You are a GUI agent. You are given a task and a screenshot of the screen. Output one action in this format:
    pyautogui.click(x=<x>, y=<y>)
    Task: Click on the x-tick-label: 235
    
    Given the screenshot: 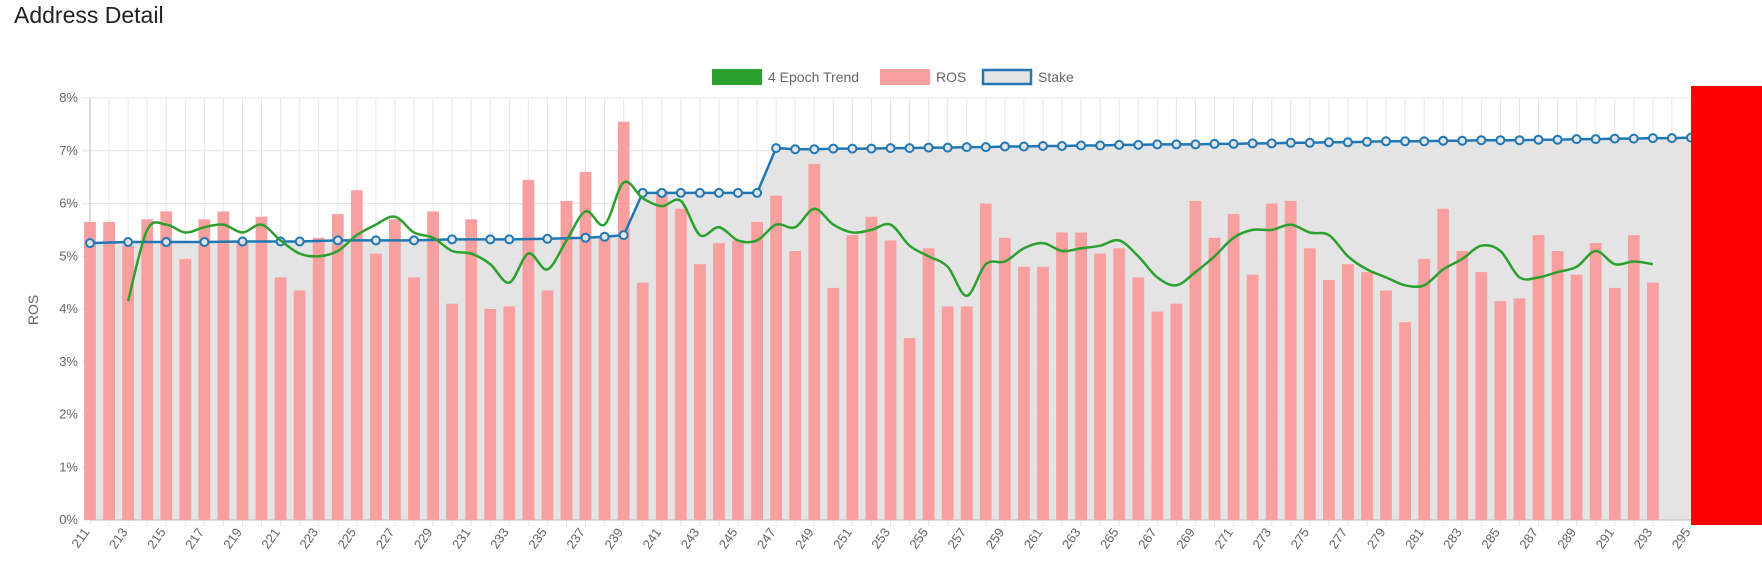 What is the action you would take?
    pyautogui.click(x=537, y=538)
    